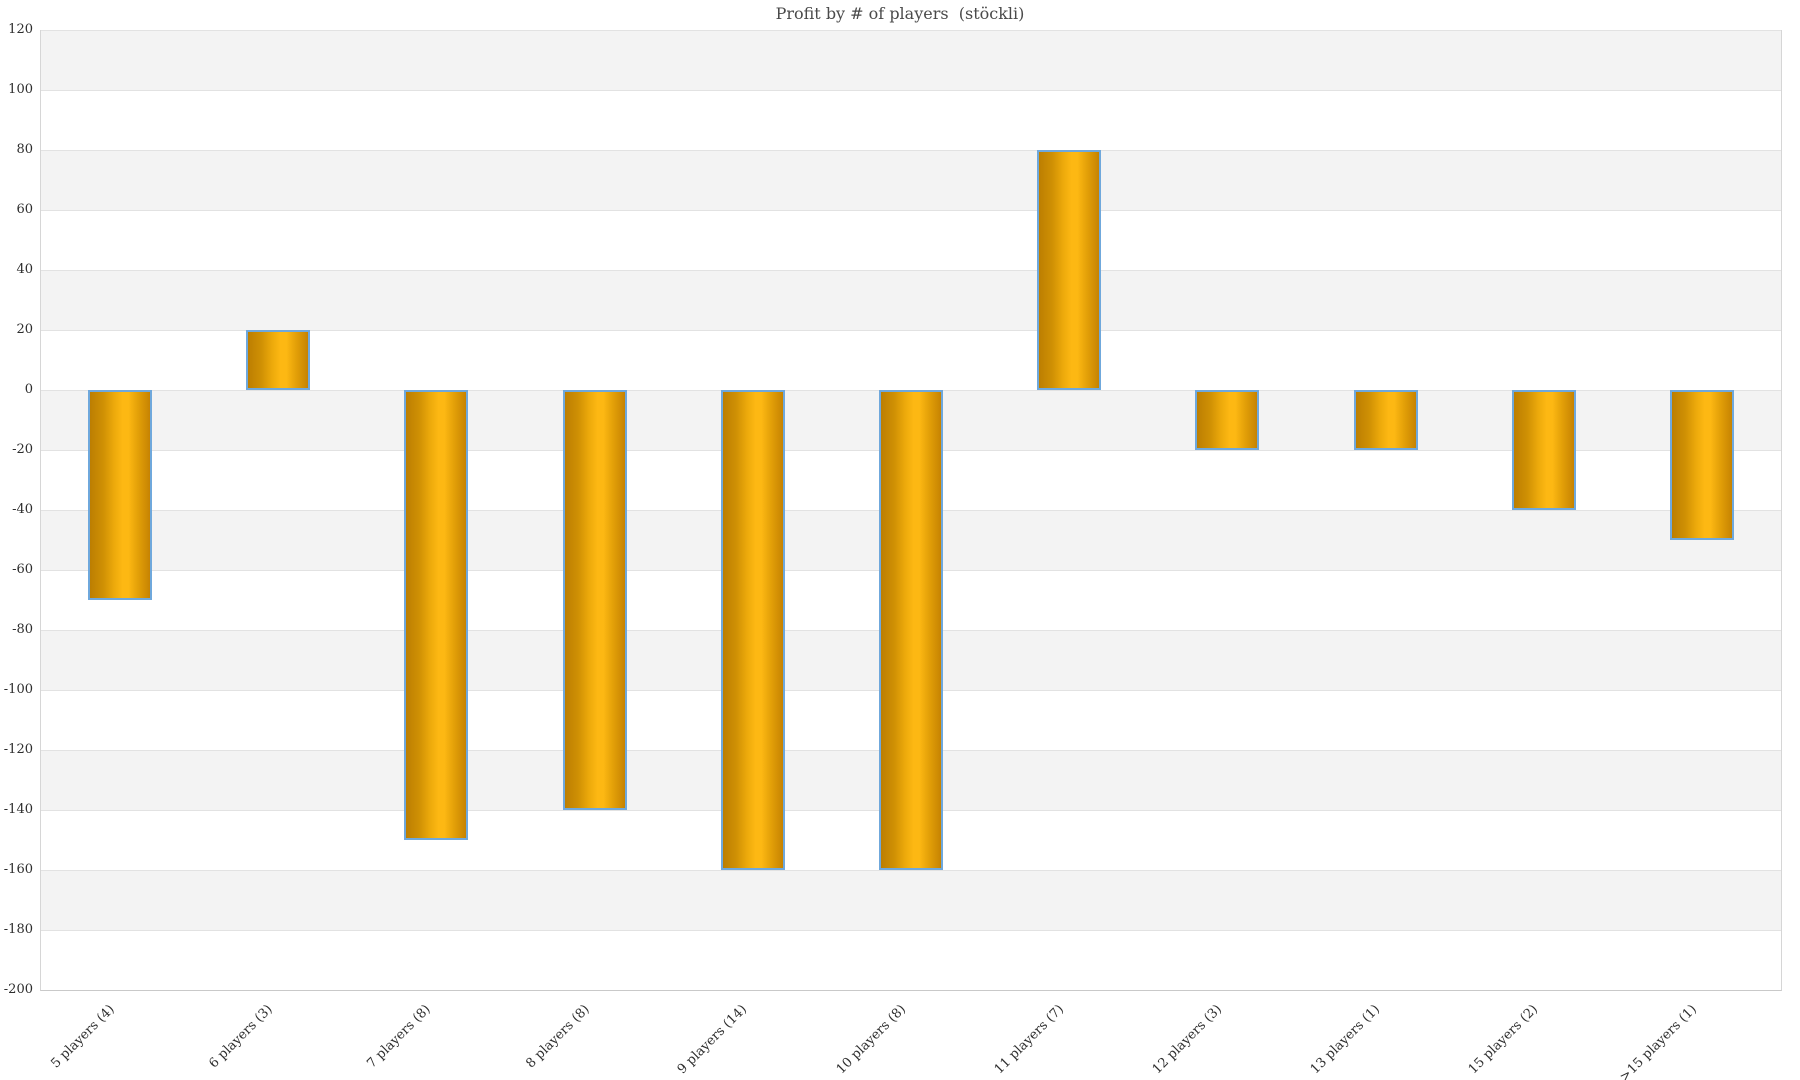  Describe the element at coordinates (871, 1040) in the screenshot. I see `x-axis-label: 10 players (8)` at that location.